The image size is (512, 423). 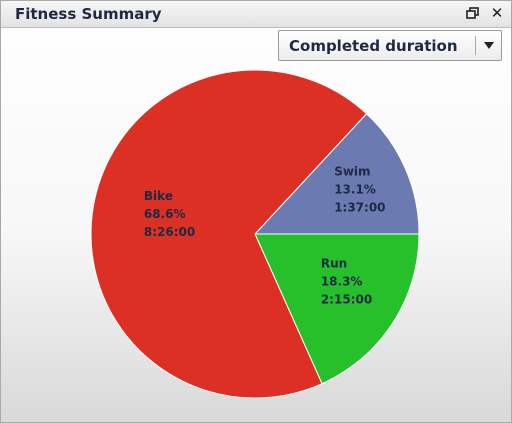 What do you see at coordinates (88, 14) in the screenshot?
I see `widget-title: Fitness Summary` at bounding box center [88, 14].